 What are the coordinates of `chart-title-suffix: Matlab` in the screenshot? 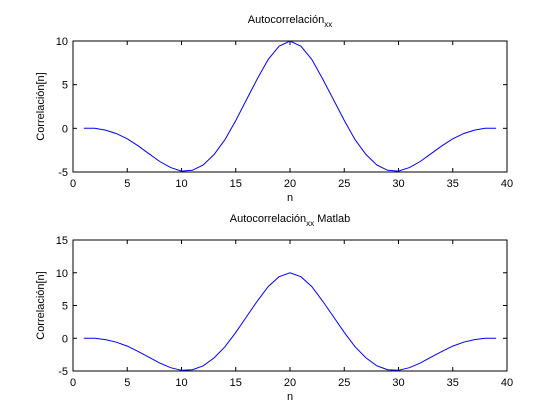 It's located at (332, 219).